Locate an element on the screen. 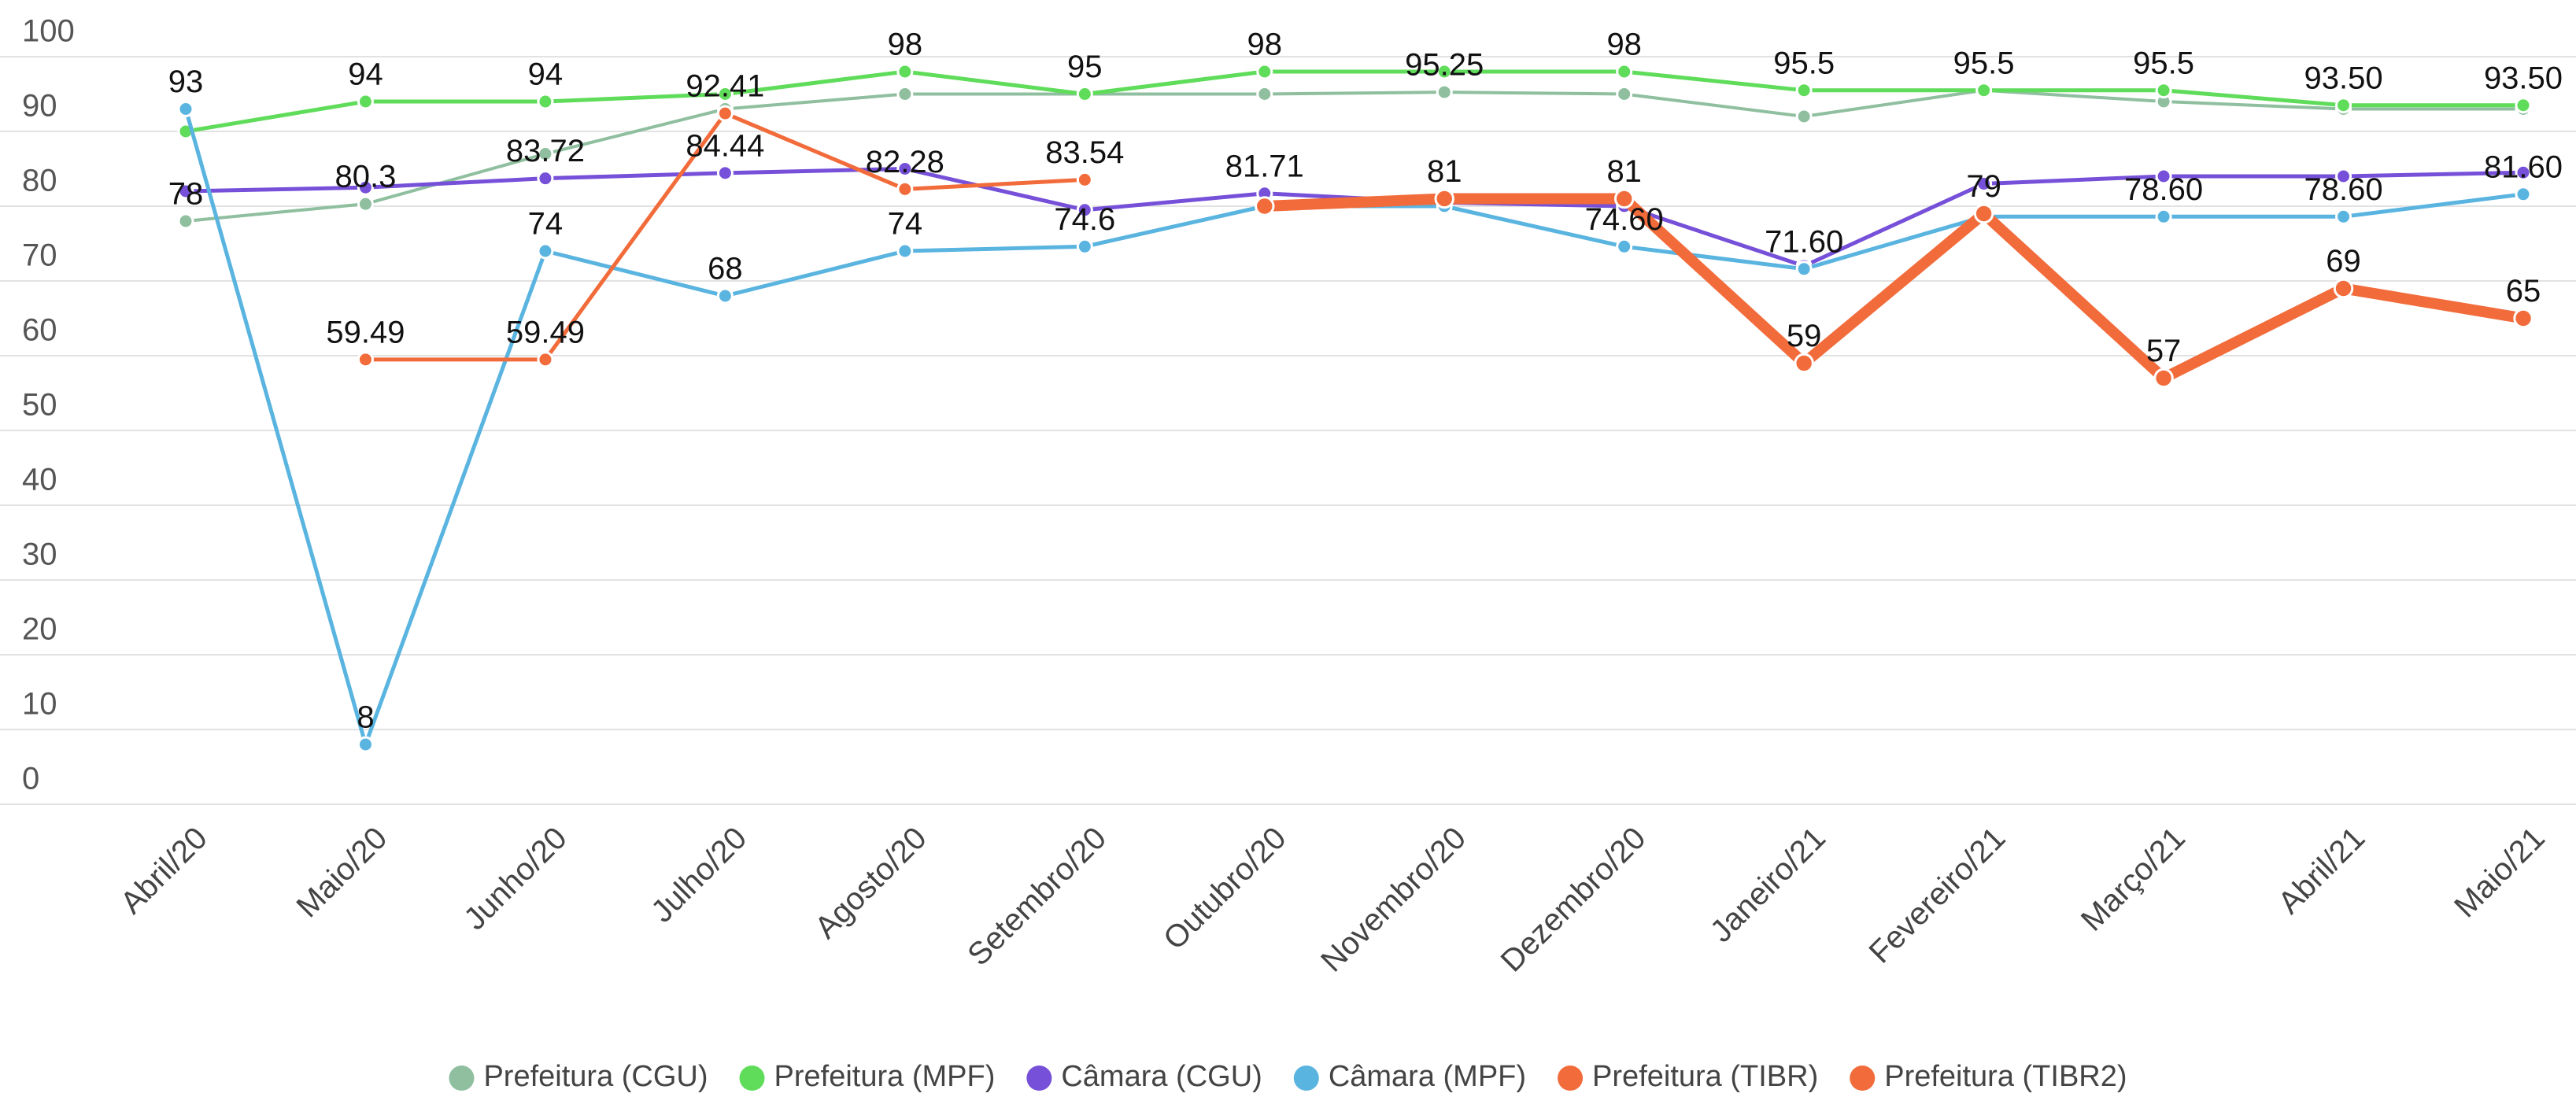 The width and height of the screenshot is (2576, 1097). data-label: 74.60 is located at coordinates (1624, 220).